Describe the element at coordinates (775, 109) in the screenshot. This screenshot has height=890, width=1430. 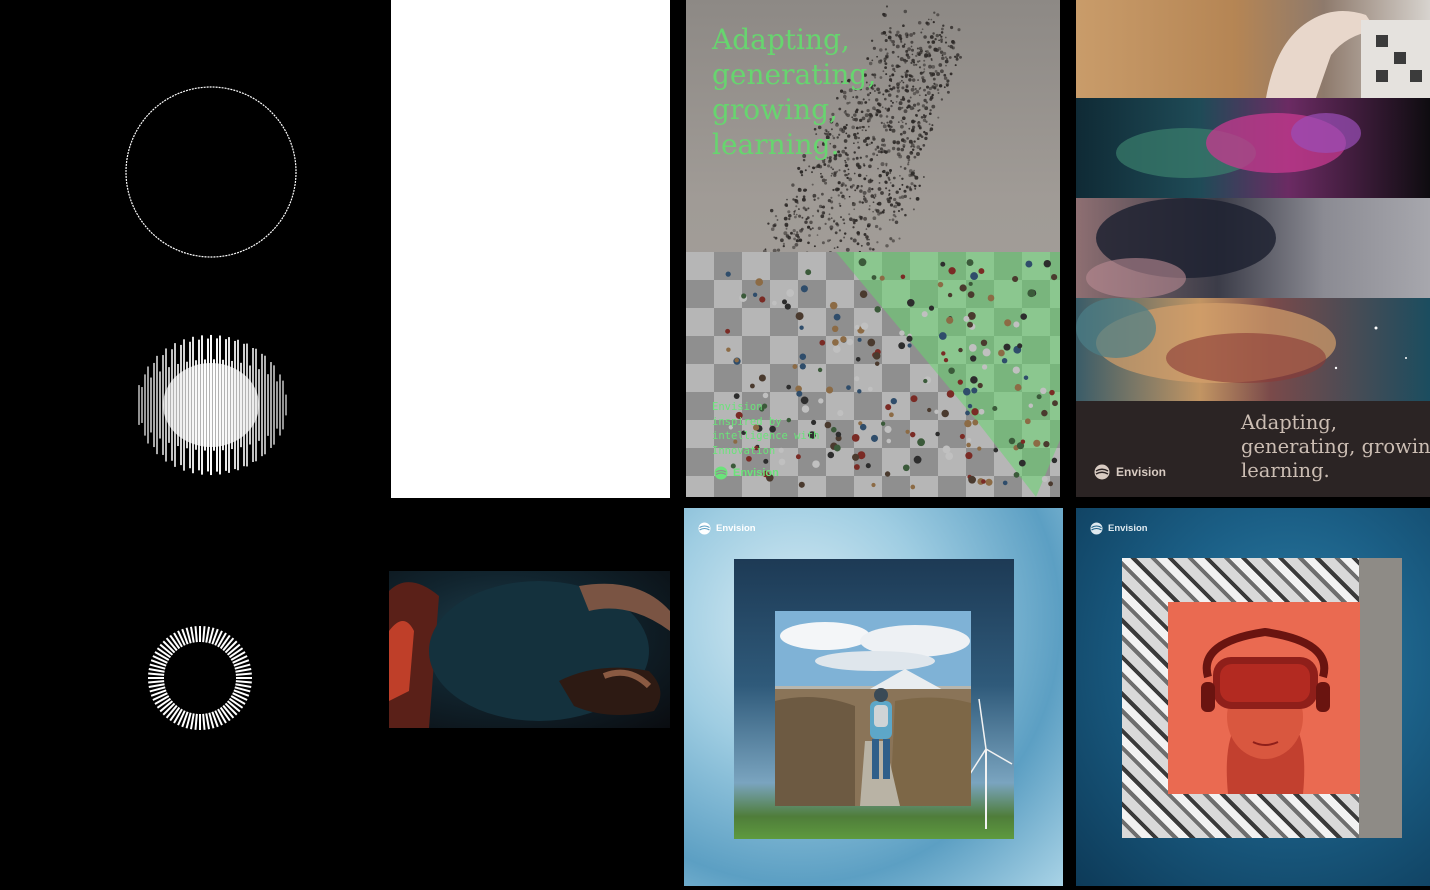
I see `poster-headline-line: growing,` at that location.